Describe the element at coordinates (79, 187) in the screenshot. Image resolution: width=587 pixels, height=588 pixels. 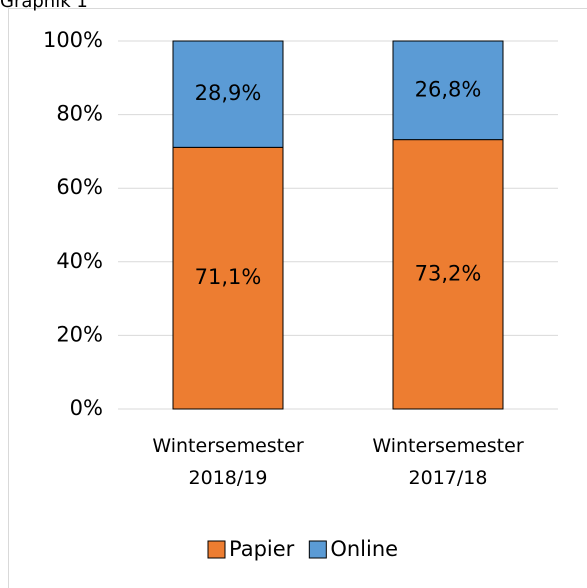
I see `y-tick-label: 60%` at that location.